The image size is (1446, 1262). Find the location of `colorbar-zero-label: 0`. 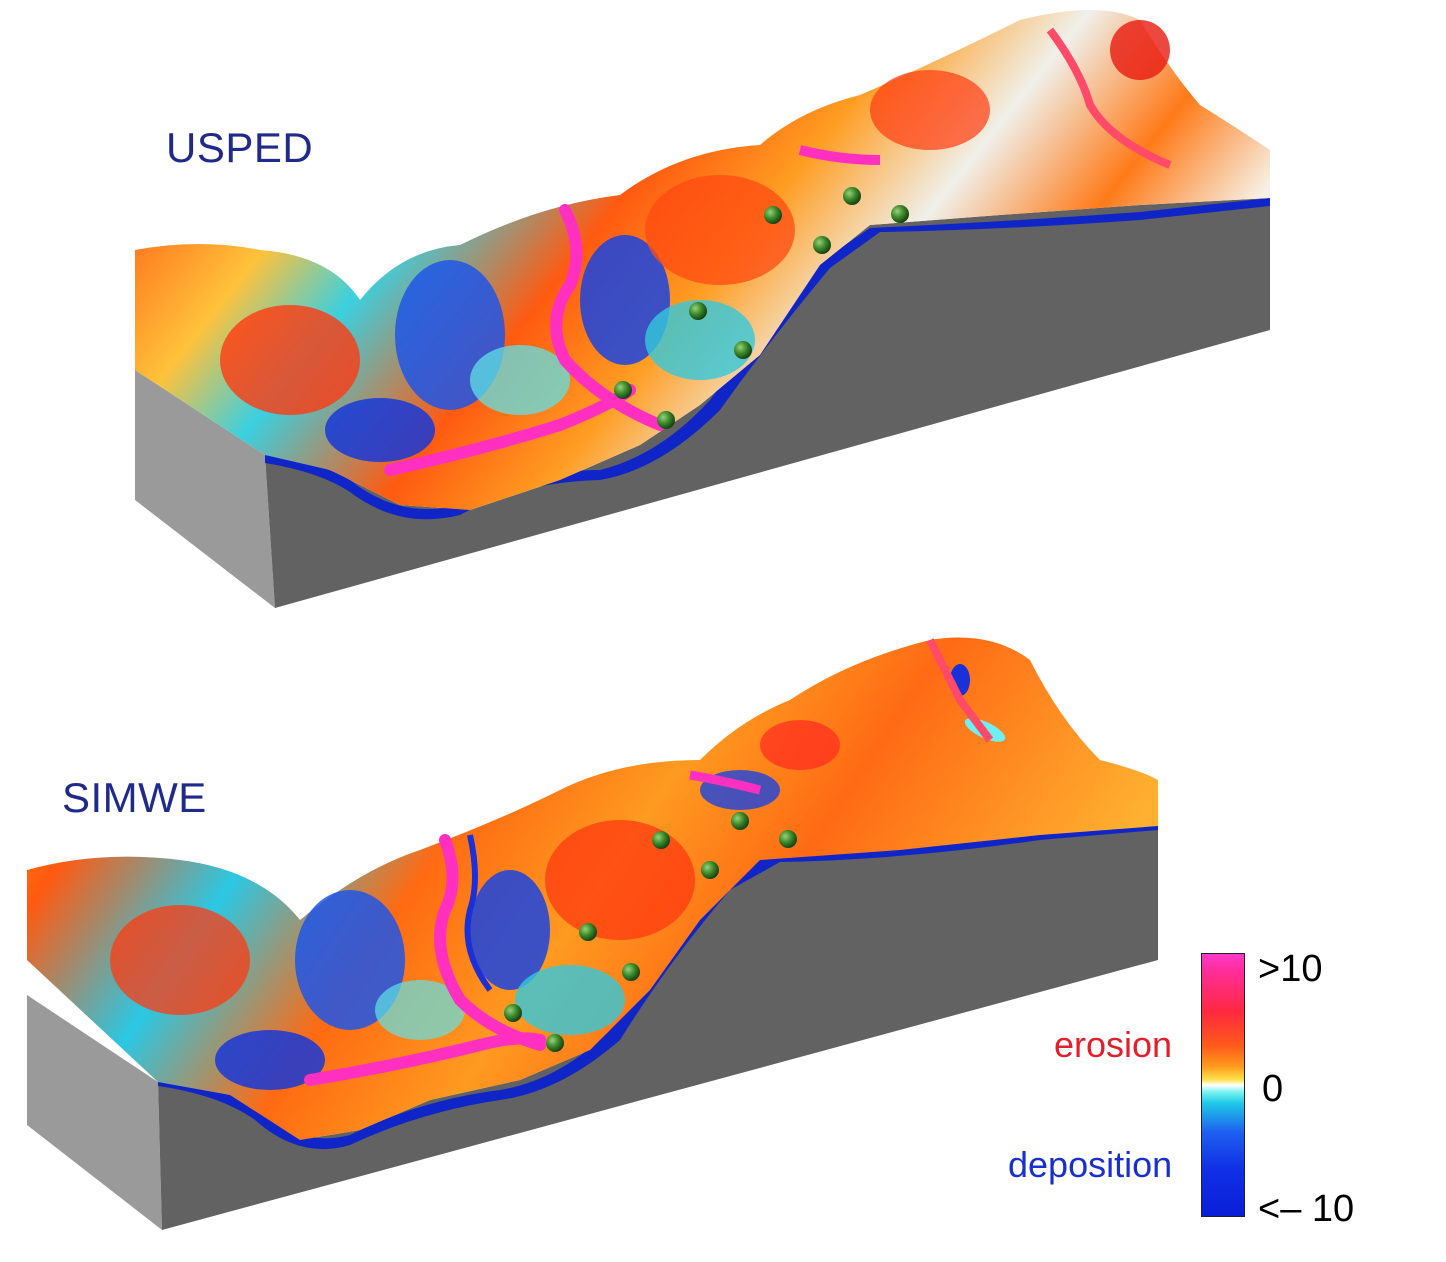

colorbar-zero-label: 0 is located at coordinates (1273, 1089).